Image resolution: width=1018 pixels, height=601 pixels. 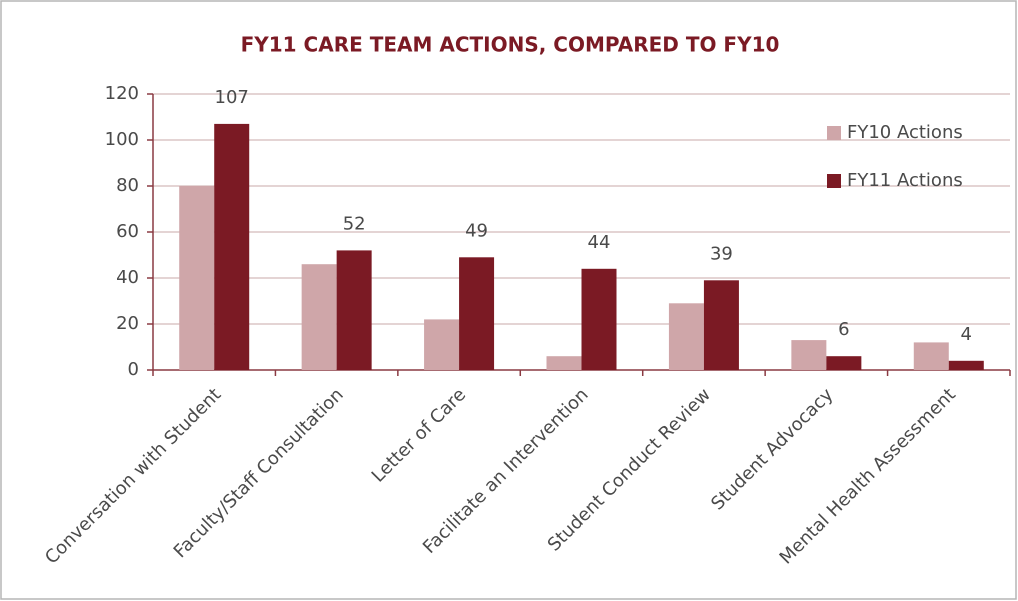 I want to click on data-label: 107, so click(x=232, y=97).